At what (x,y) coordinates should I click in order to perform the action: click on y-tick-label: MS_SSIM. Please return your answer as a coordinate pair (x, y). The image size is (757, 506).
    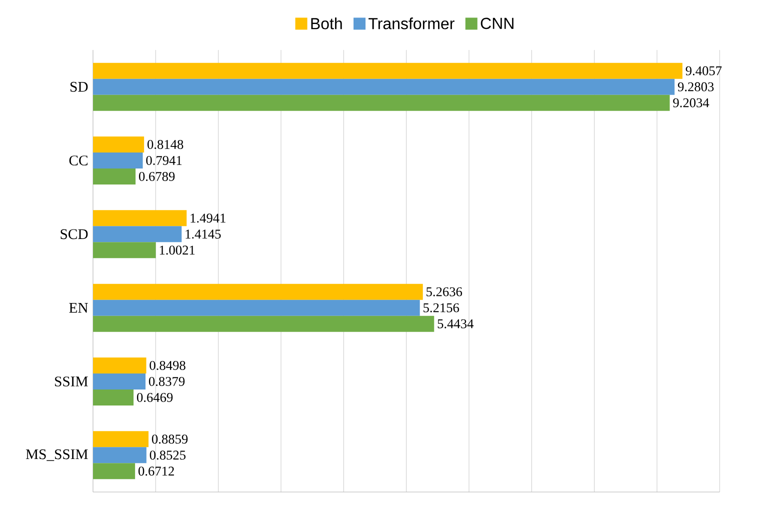
    Looking at the image, I should click on (57, 455).